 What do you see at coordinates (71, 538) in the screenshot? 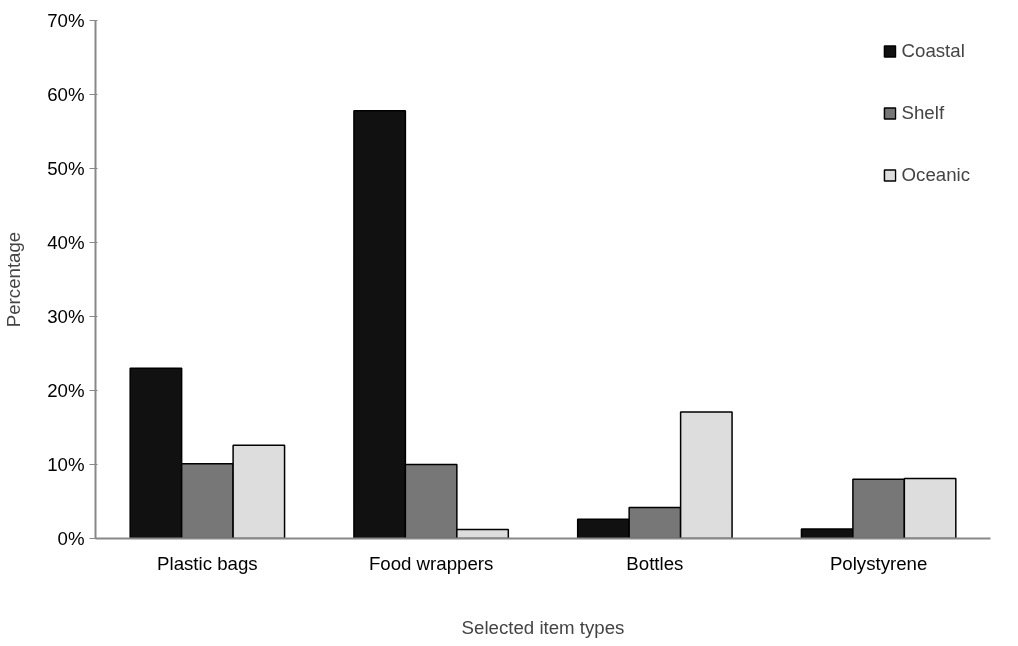
I see `y-tick-label: 0%` at bounding box center [71, 538].